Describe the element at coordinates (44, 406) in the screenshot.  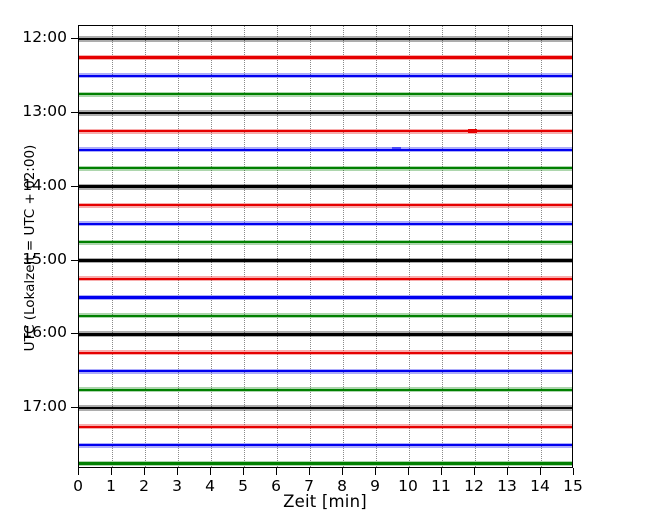
I see `y-tick-label-17-00: 17:00` at that location.